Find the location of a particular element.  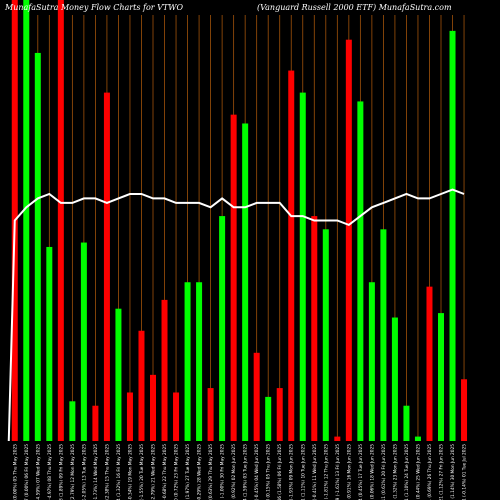

x-tick-label: 87.35 (-0.41%) 11 Wed Jun 2025 is located at coordinates (315, 472).